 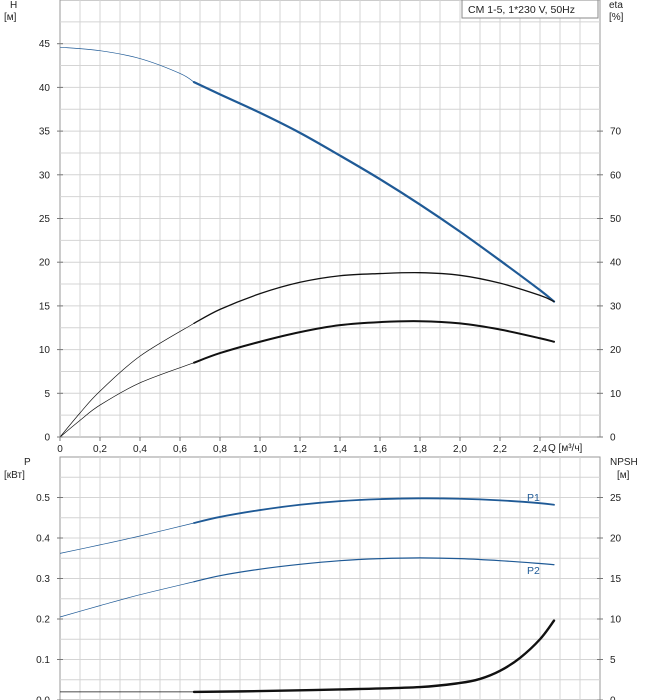 What do you see at coordinates (616, 620) in the screenshot?
I see `npsh-tick-label: 10` at bounding box center [616, 620].